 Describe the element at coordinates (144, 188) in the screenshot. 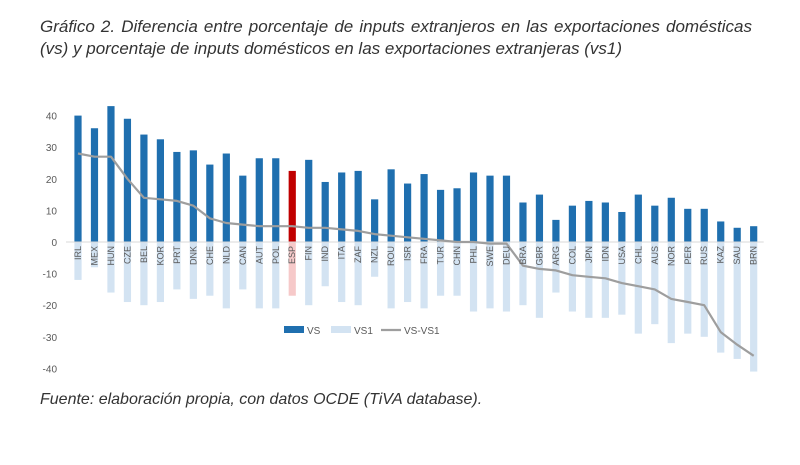

I see `vs-bar-bel` at that location.